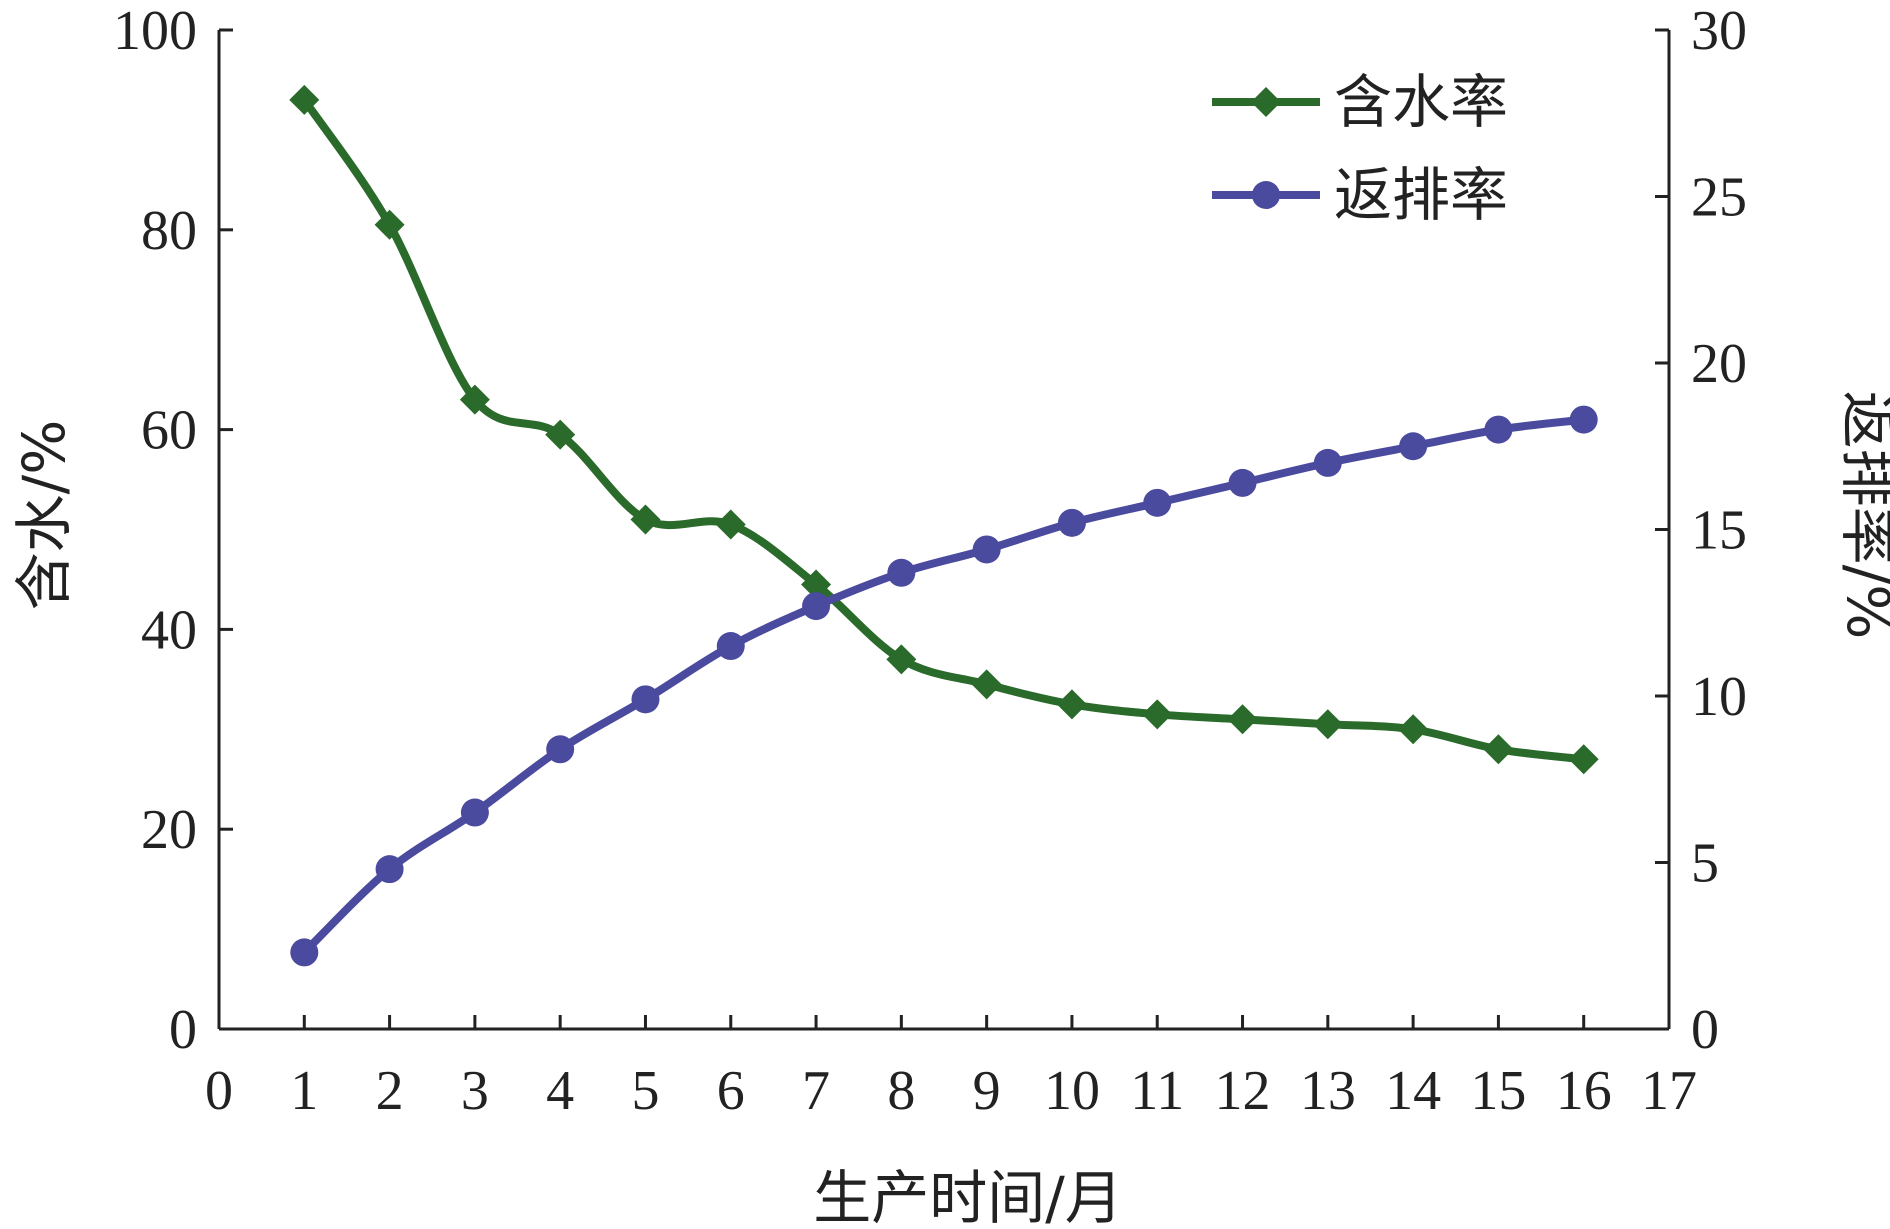 Image resolution: width=1890 pixels, height=1229 pixels. I want to click on right-y-tick-label: 30, so click(1719, 31).